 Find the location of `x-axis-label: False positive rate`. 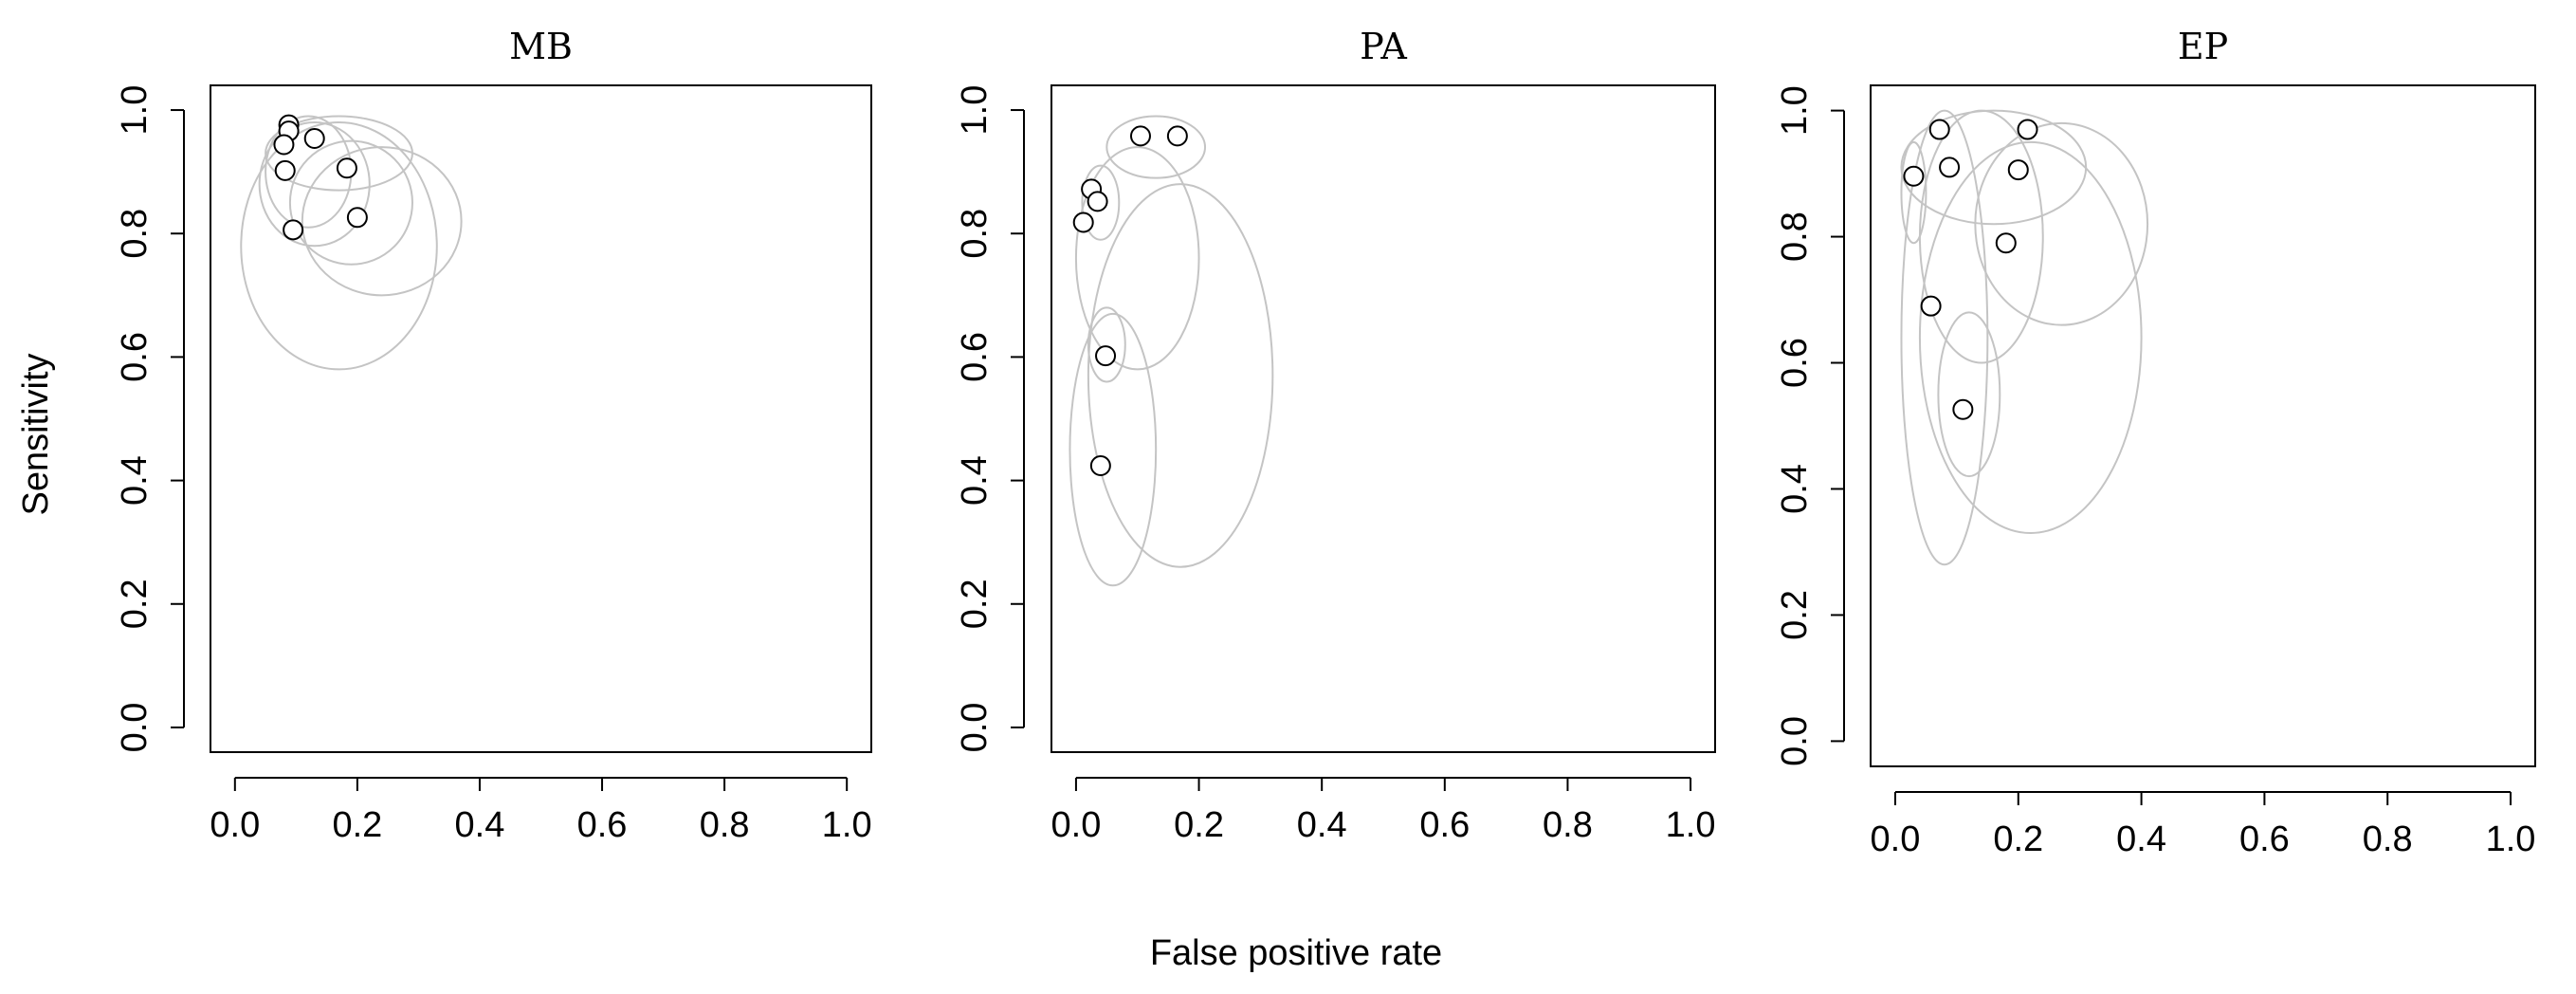

x-axis-label: False positive rate is located at coordinates (1296, 953).